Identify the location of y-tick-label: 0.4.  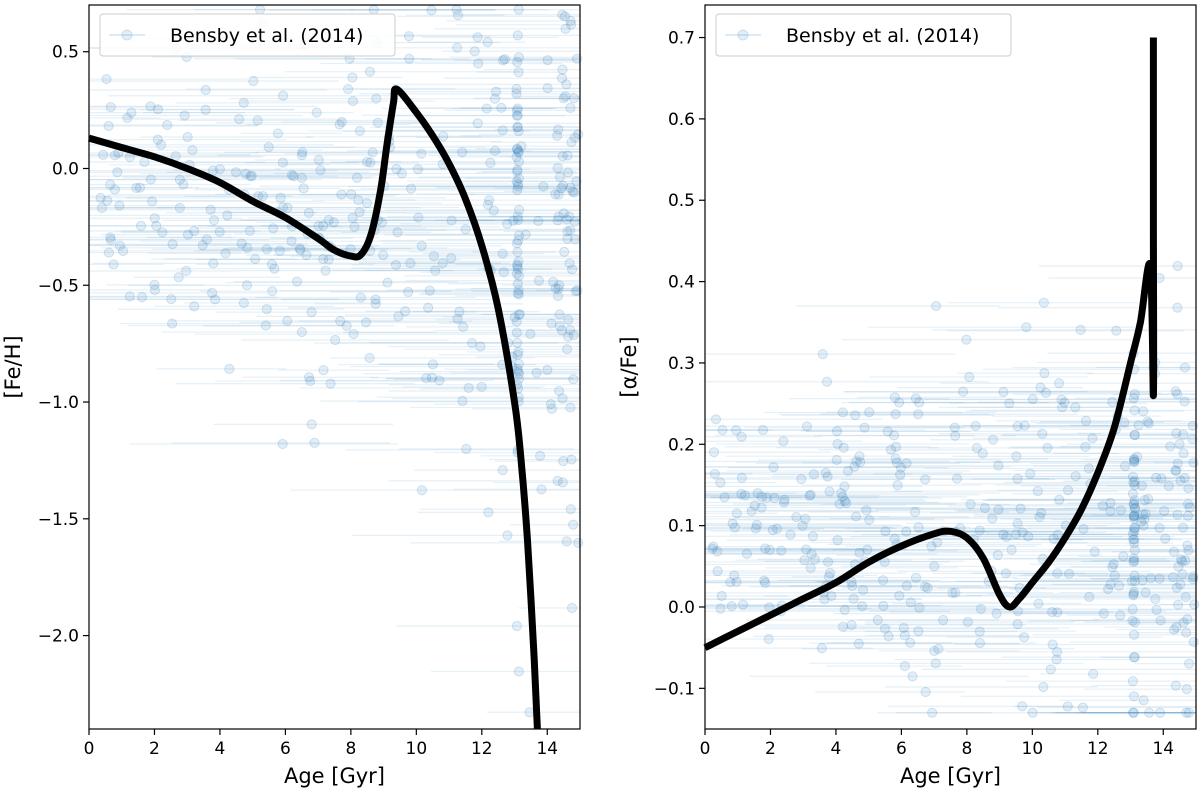
(681, 283).